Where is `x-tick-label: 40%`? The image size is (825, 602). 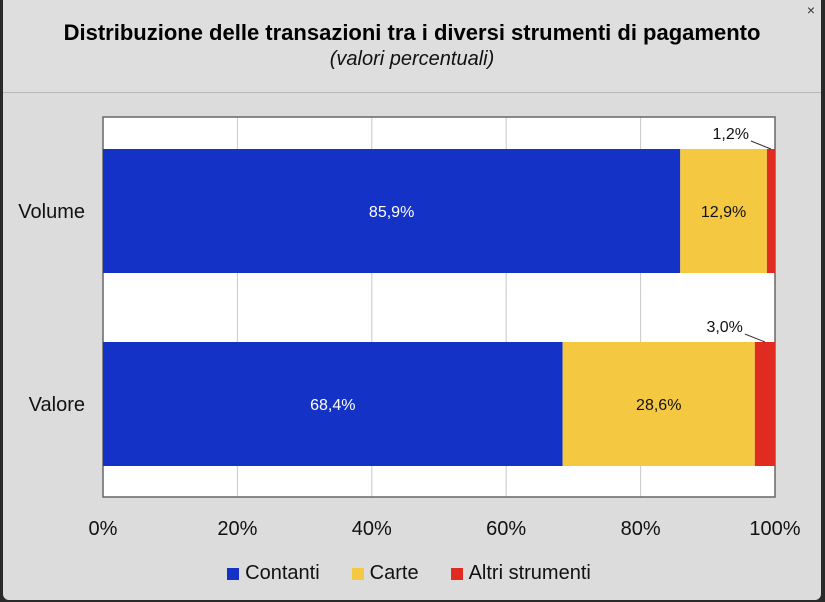 x-tick-label: 40% is located at coordinates (372, 529).